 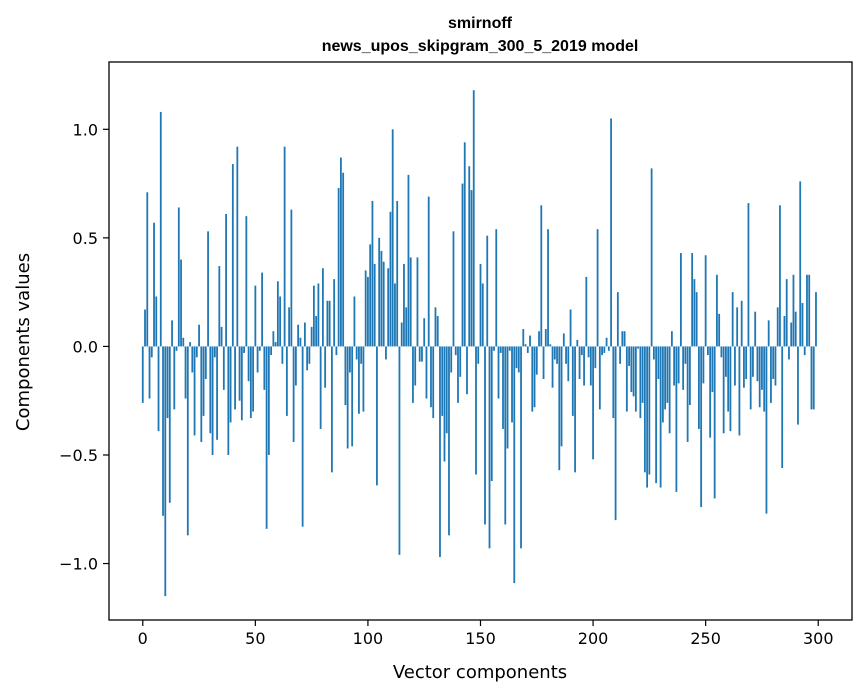 What do you see at coordinates (85, 346) in the screenshot?
I see `y-tick-label: 0.0` at bounding box center [85, 346].